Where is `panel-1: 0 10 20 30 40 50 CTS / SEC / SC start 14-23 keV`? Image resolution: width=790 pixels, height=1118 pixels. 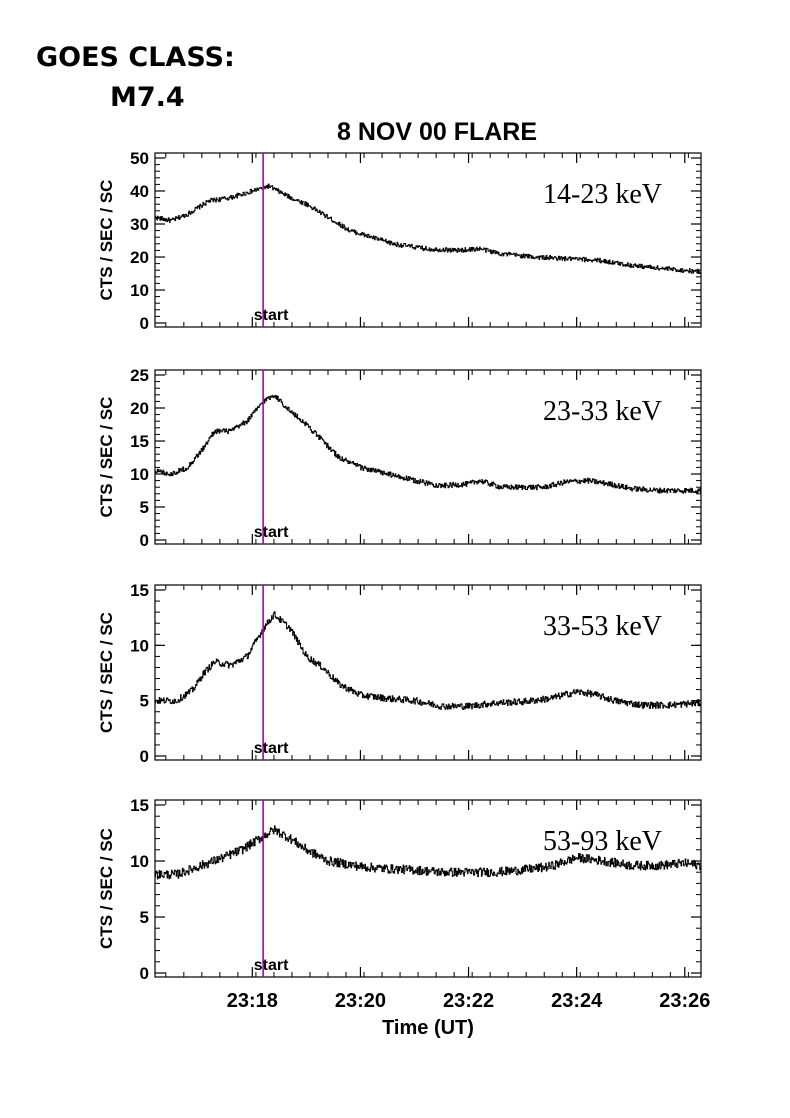 panel-1: 0 10 20 30 40 50 CTS / SEC / SC start 14-23 keV is located at coordinates (399, 241).